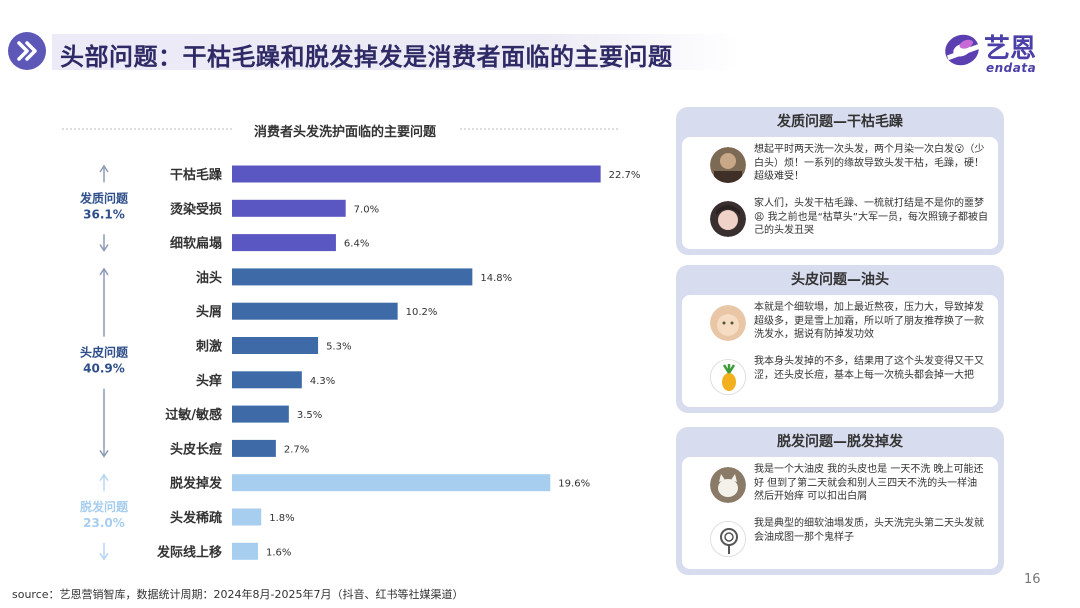 This screenshot has height=608, width=1080. What do you see at coordinates (625, 175) in the screenshot?
I see `value-label: 22.7%` at bounding box center [625, 175].